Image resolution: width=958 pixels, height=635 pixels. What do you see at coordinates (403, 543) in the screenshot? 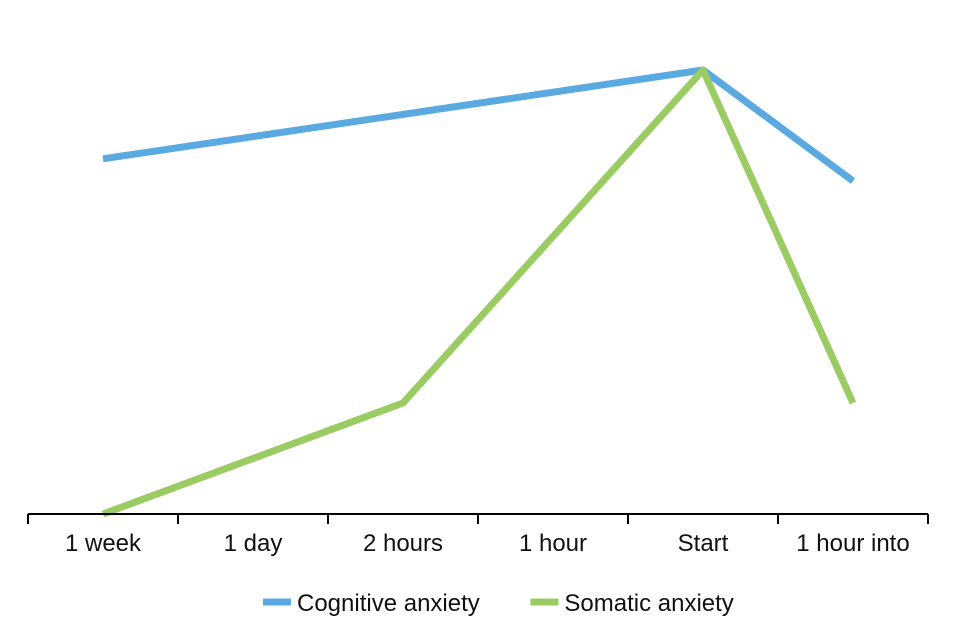
I see `x-tick-label: 2 hours` at bounding box center [403, 543].